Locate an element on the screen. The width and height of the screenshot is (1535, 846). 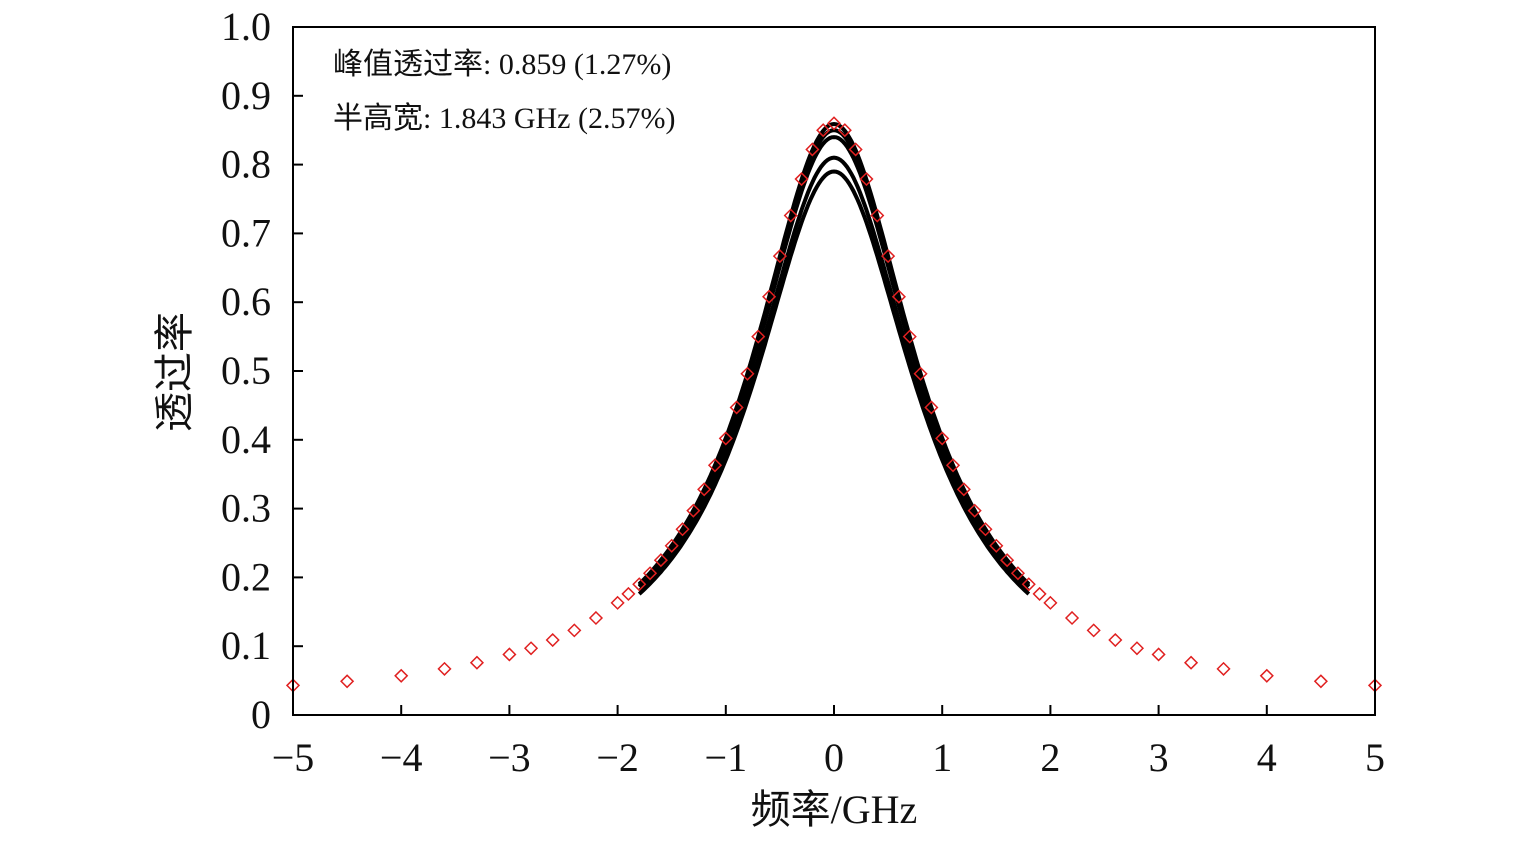
y-axis: 0 0.1 0.2 0.3 0.4 0.5 0.6 0.7 0.8 0.9 1.0 is located at coordinates (262, 370).